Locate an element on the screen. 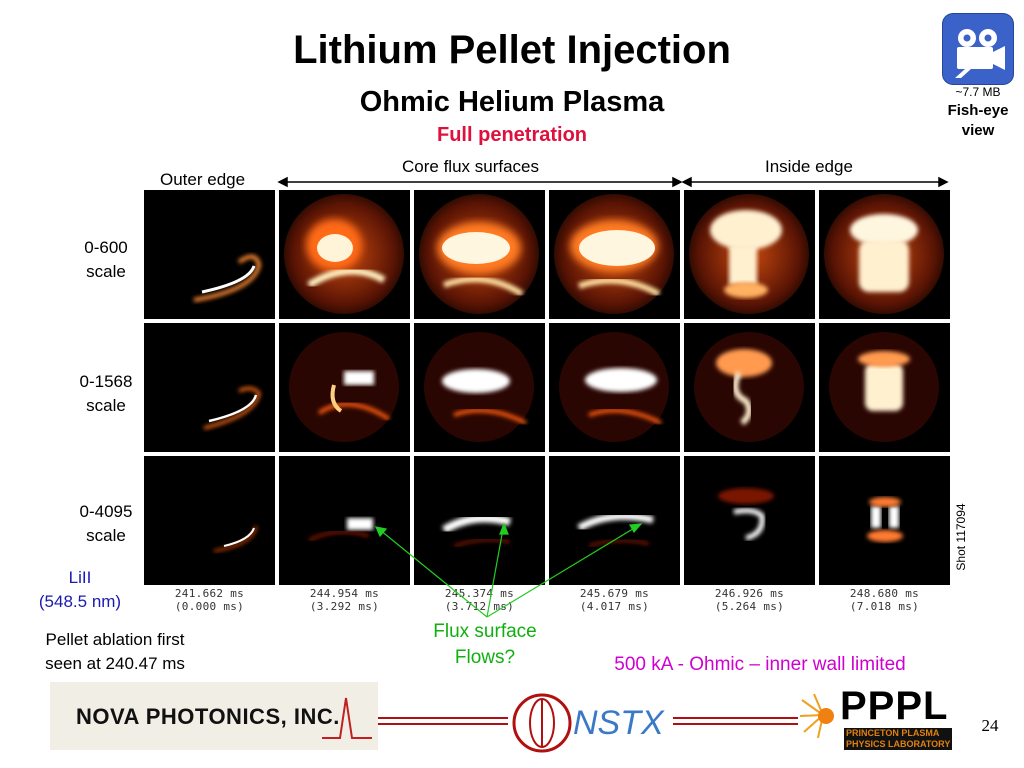  shot-number: Shot 117094 is located at coordinates (959, 540).